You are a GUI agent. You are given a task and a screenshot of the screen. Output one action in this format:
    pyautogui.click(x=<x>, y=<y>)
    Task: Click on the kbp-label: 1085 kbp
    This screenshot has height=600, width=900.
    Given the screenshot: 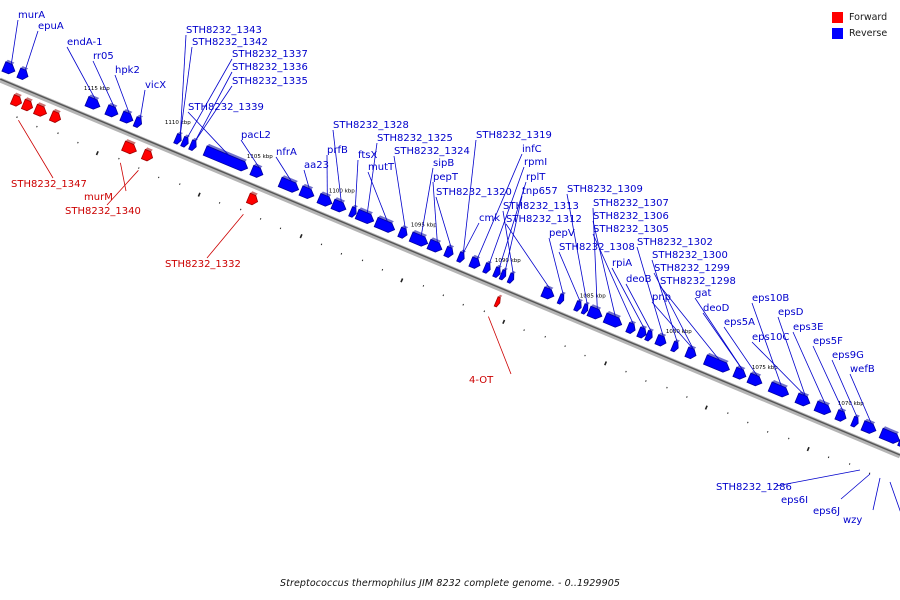 What is the action you would take?
    pyautogui.click(x=593, y=296)
    